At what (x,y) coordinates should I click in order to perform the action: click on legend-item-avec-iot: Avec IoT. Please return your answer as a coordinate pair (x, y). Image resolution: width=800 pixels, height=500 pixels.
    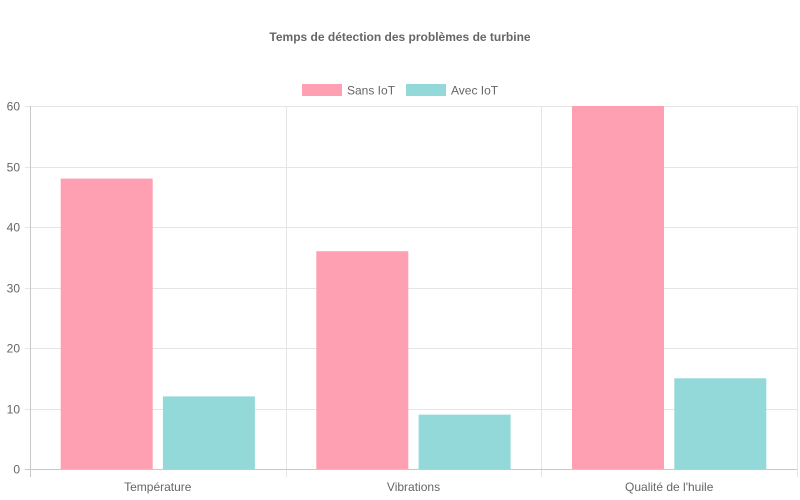
    Looking at the image, I should click on (452, 91).